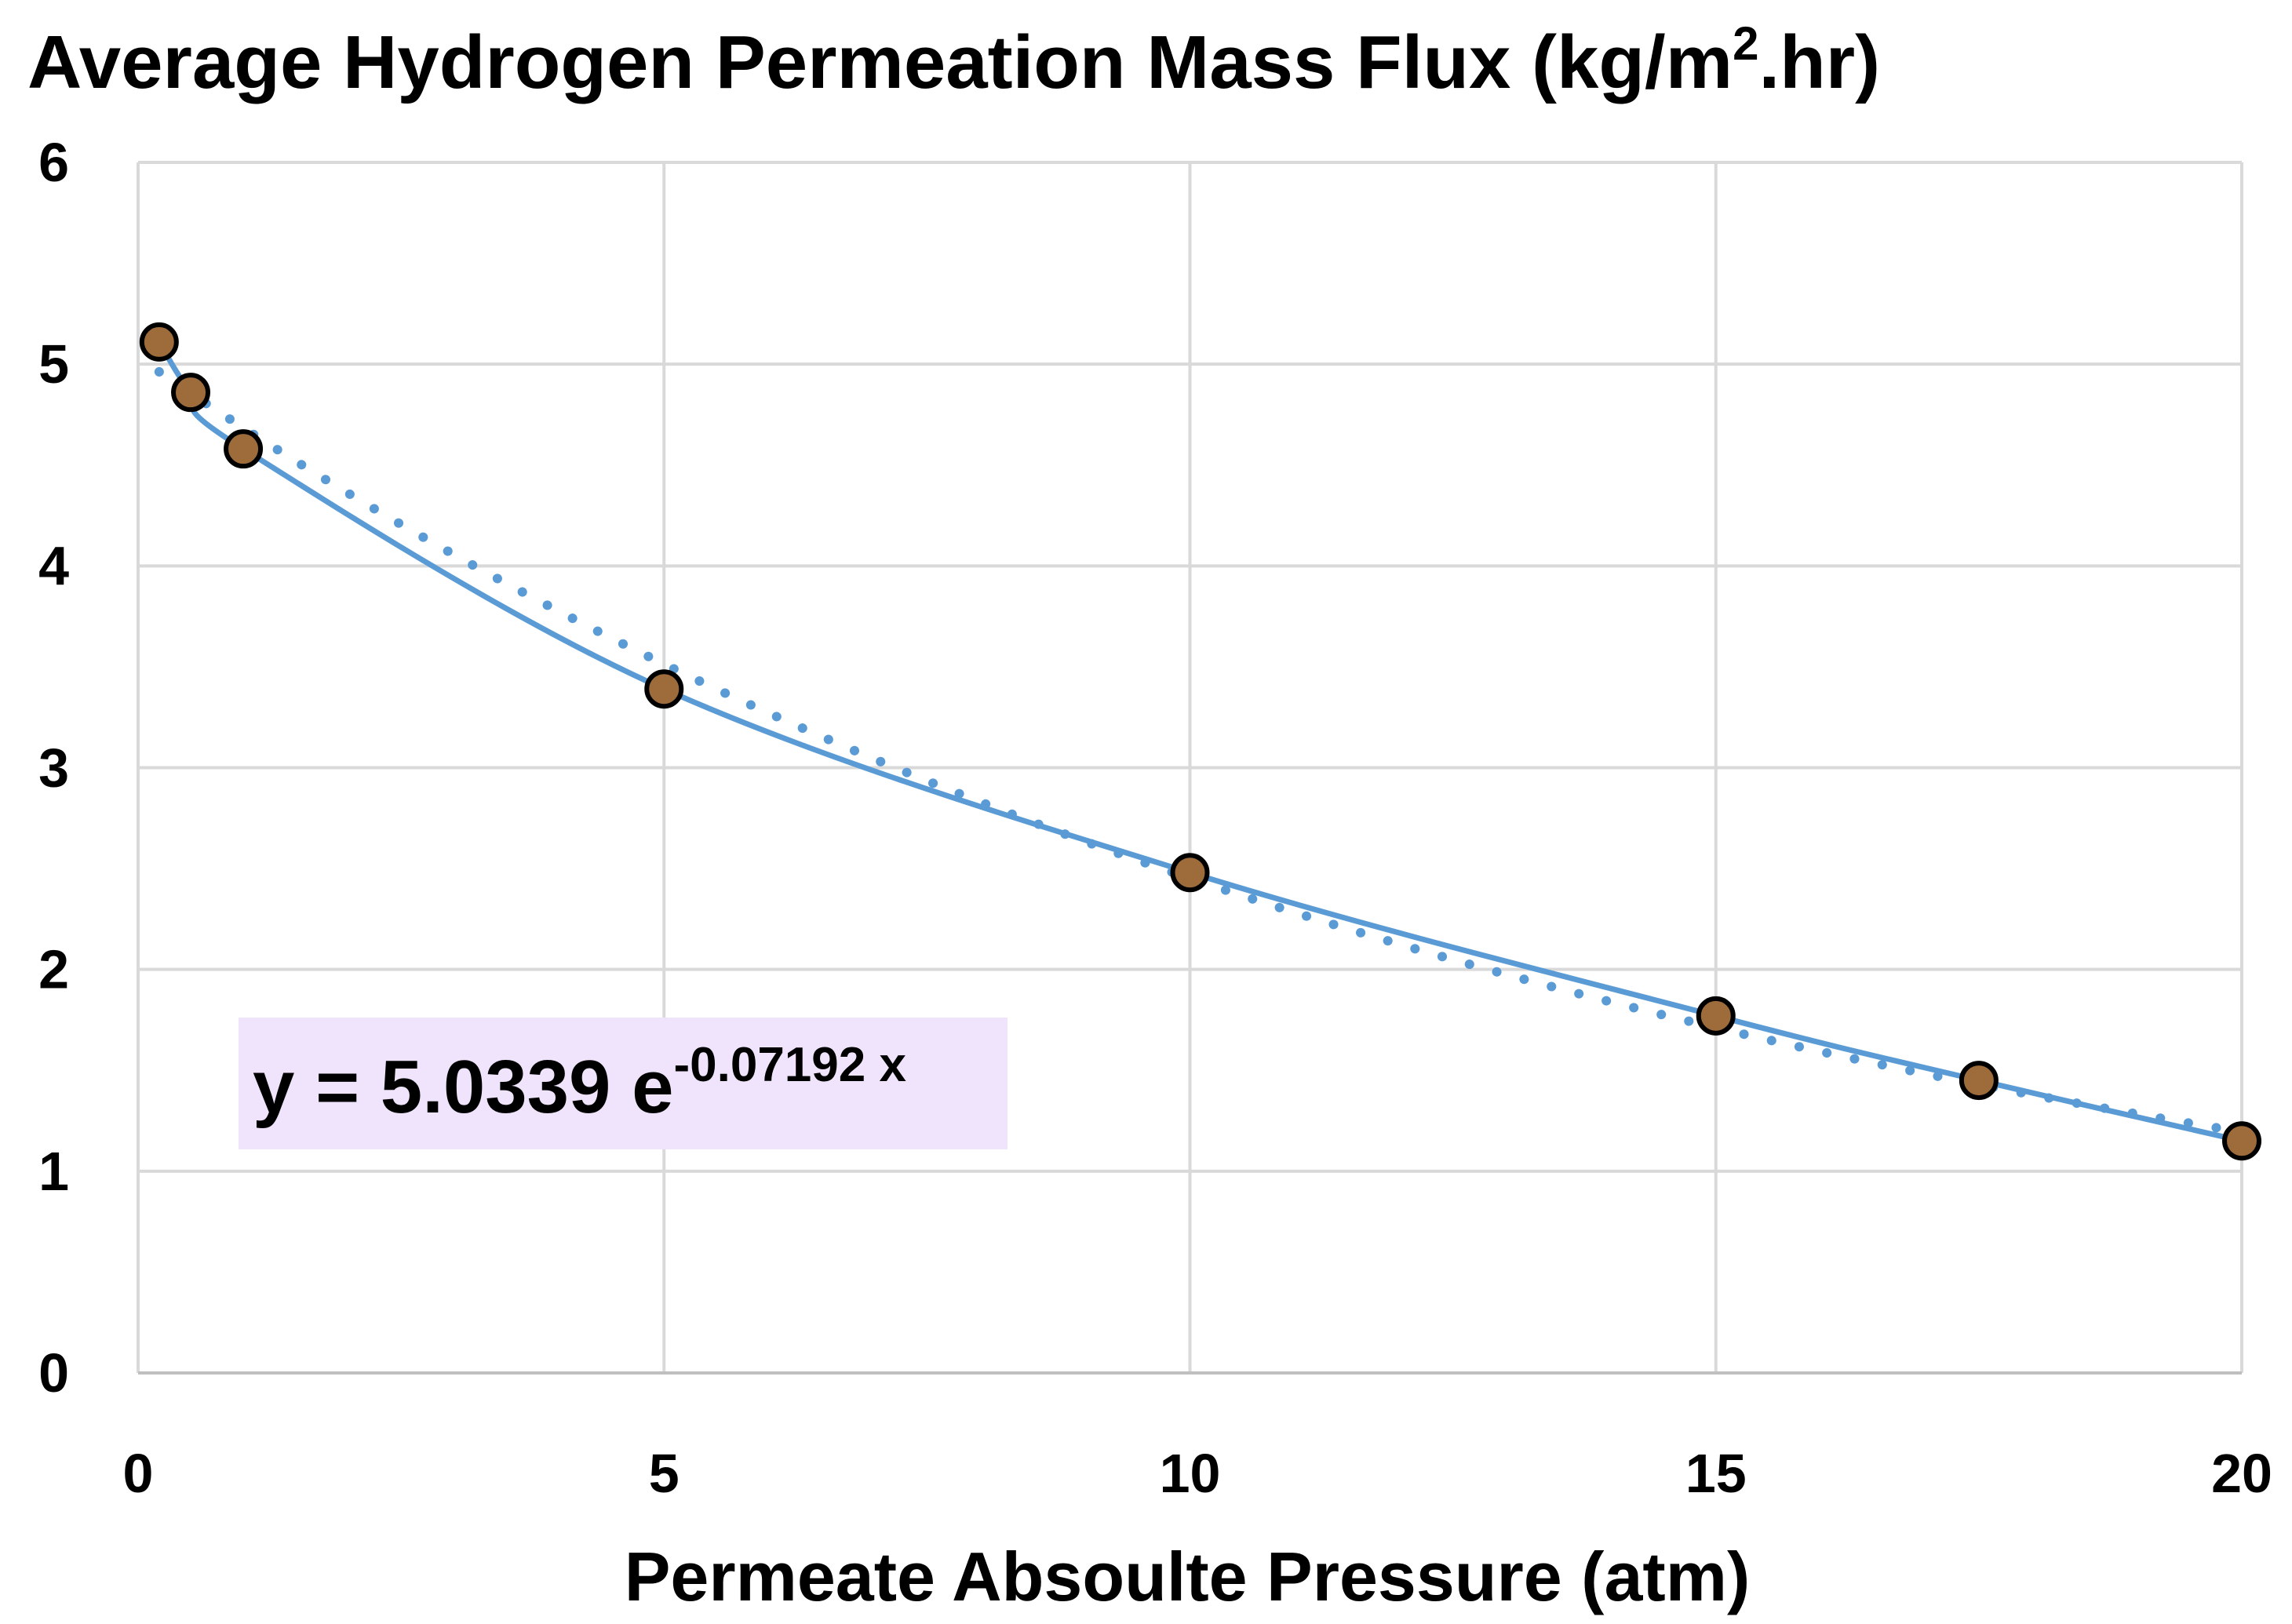 The image size is (2292, 1624). I want to click on equation-label: y = 5.0339 e-0.07192 x, so click(579, 1083).